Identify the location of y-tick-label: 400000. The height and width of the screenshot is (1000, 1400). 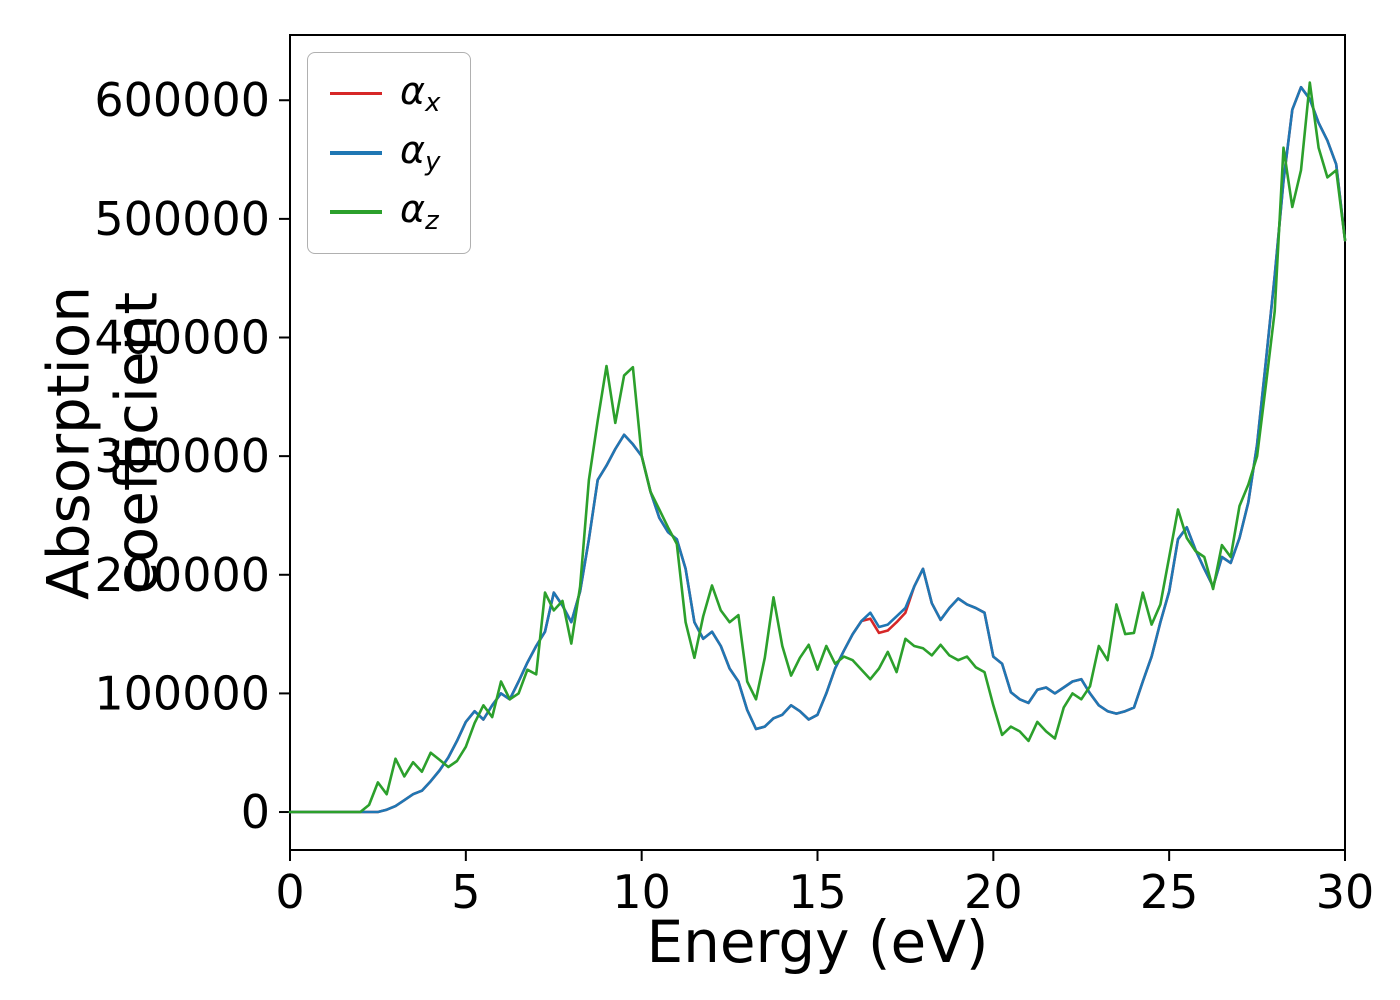
(182, 338).